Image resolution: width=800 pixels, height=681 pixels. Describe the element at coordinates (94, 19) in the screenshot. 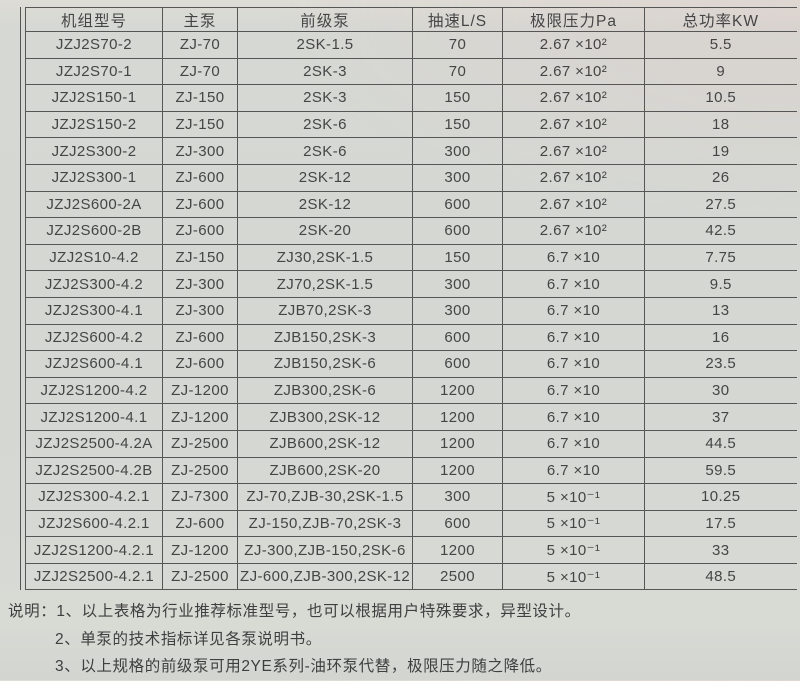

I see `column-header: 机组型号` at that location.